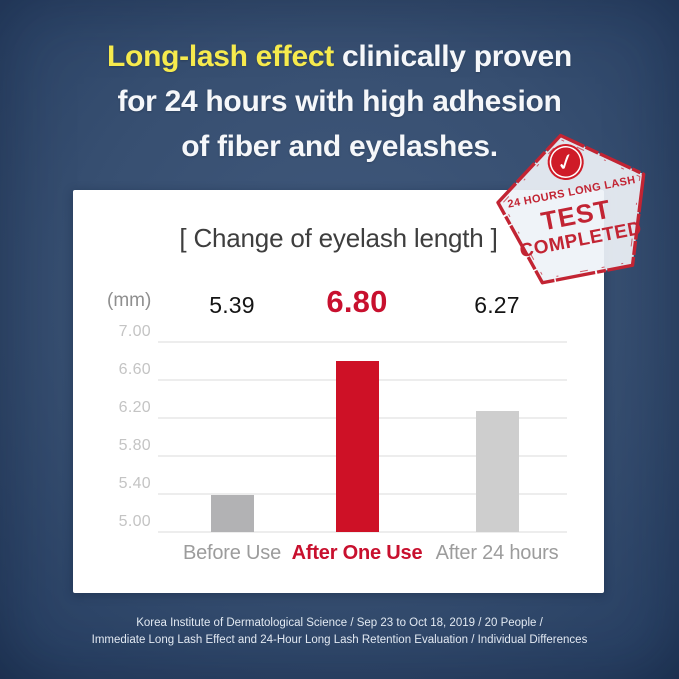 The height and width of the screenshot is (679, 679). Describe the element at coordinates (134, 521) in the screenshot. I see `y-tick-5.00: 5.00` at that location.